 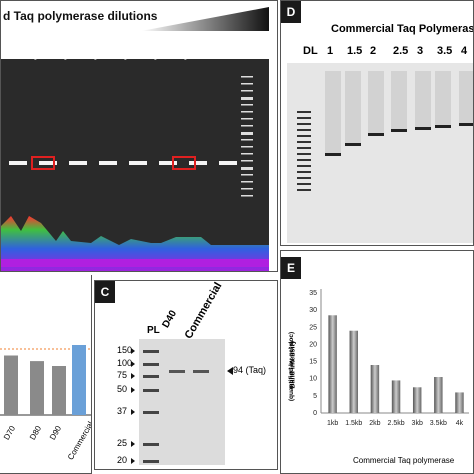 I want to click on dilution-gradient-wedge, so click(x=205, y=19).